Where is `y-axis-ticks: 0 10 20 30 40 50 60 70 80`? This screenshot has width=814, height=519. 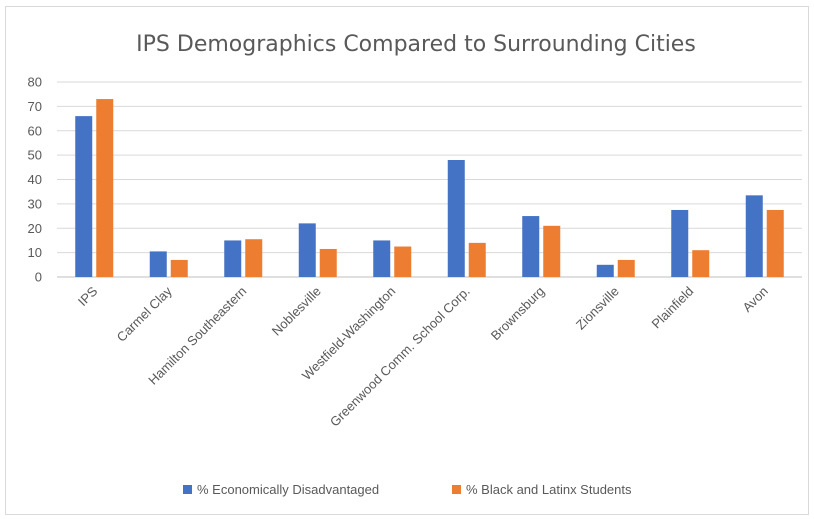
y-axis-ticks: 0 10 20 30 40 50 60 70 80 is located at coordinates (35, 180).